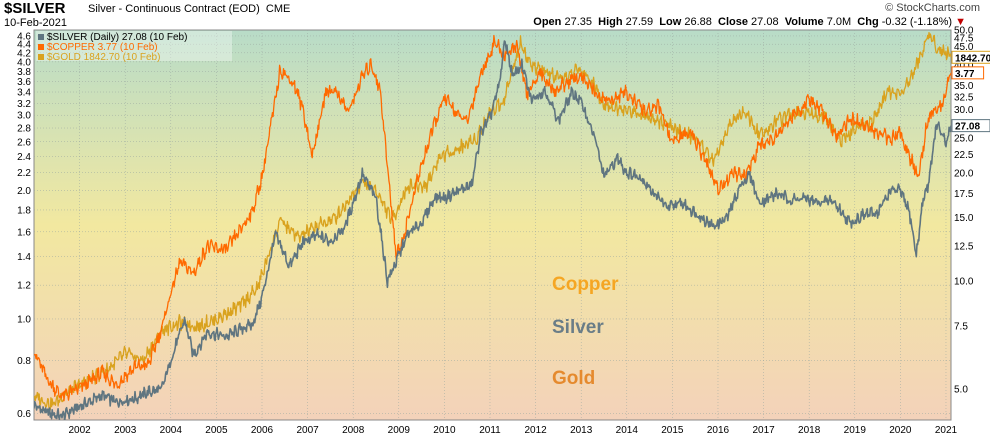  I want to click on right-tick-label: 22.5, so click(964, 155).